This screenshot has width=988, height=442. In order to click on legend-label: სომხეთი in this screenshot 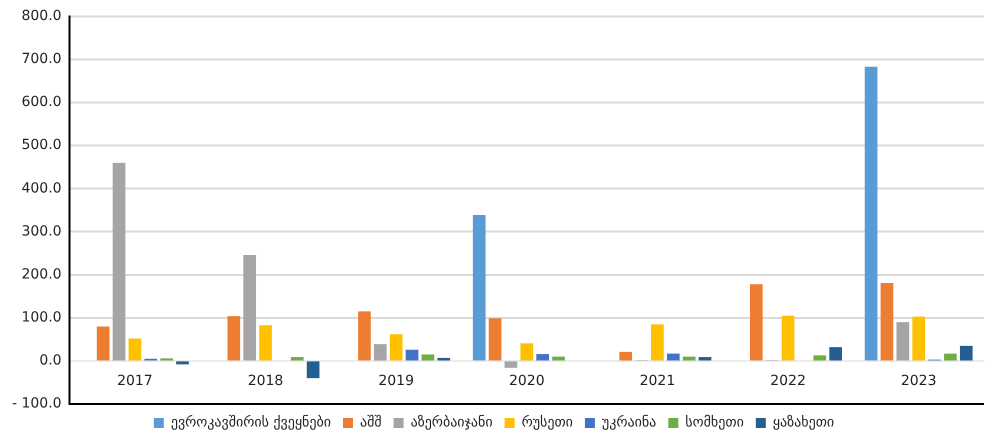, I will do `click(714, 422)`.